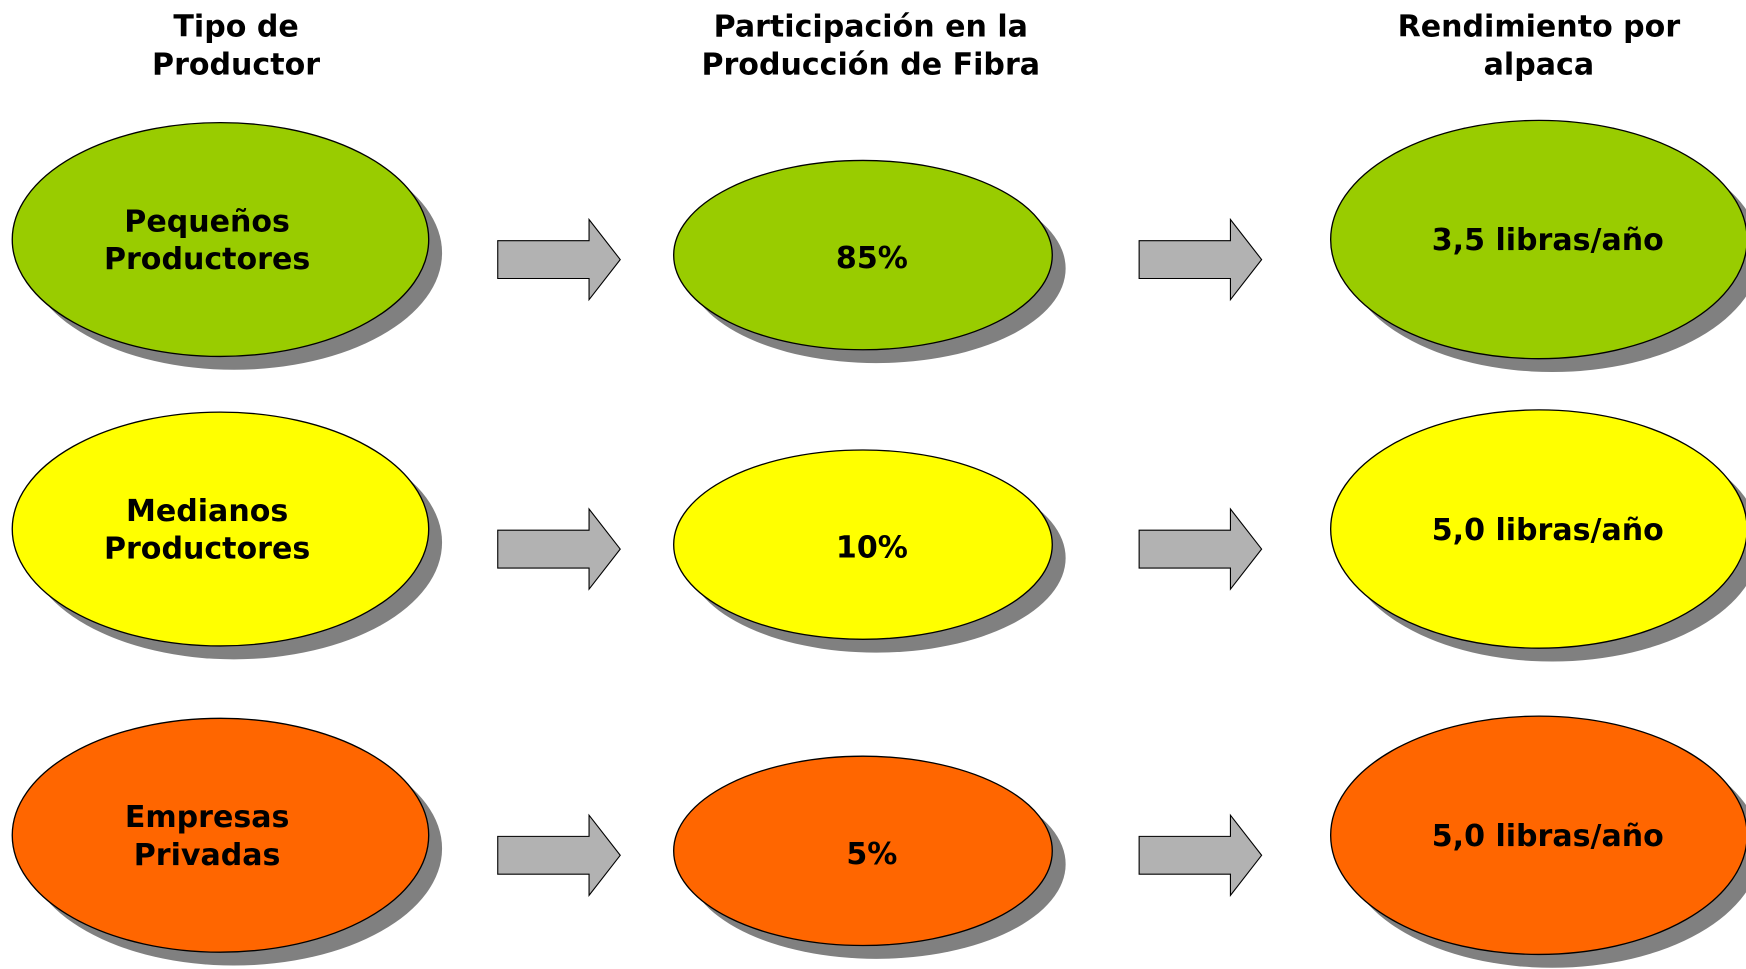  What do you see at coordinates (236, 64) in the screenshot?
I see `column-header: Productor` at bounding box center [236, 64].